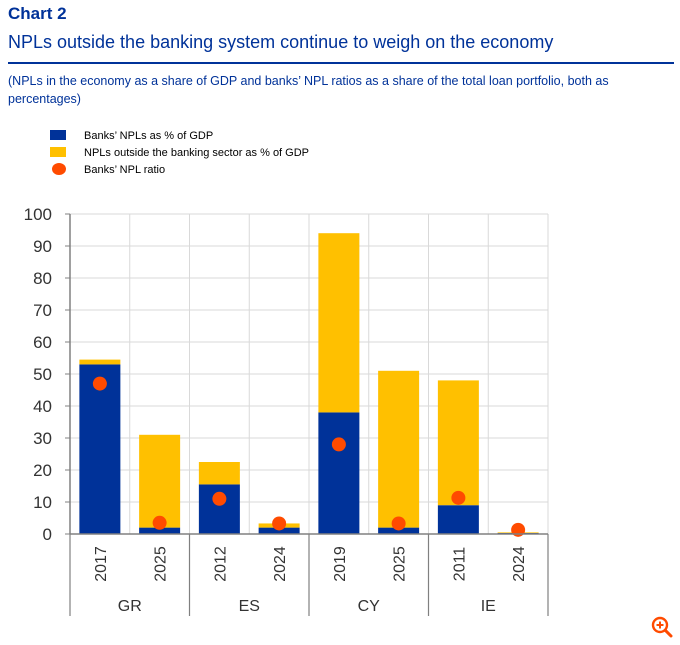  I want to click on y-tick-label: 20, so click(42, 470).